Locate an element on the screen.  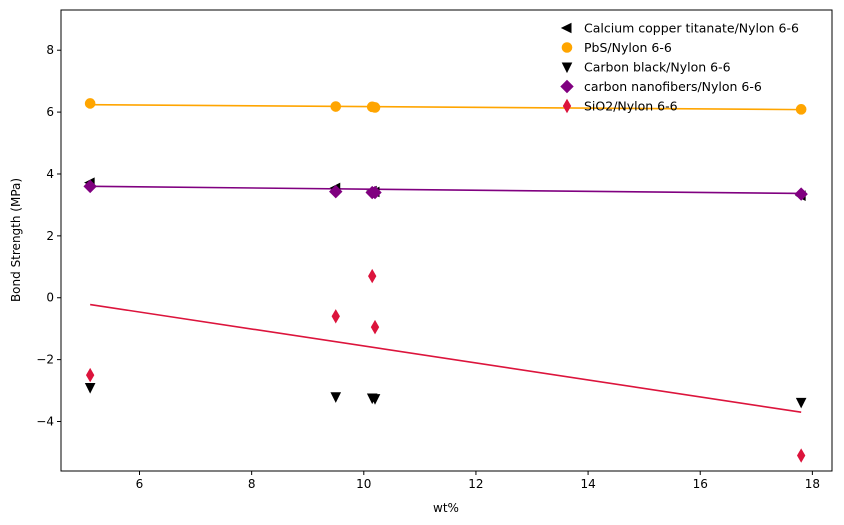
y-axis: −4 −2 0 2 4 6 8 is located at coordinates (48, 235).